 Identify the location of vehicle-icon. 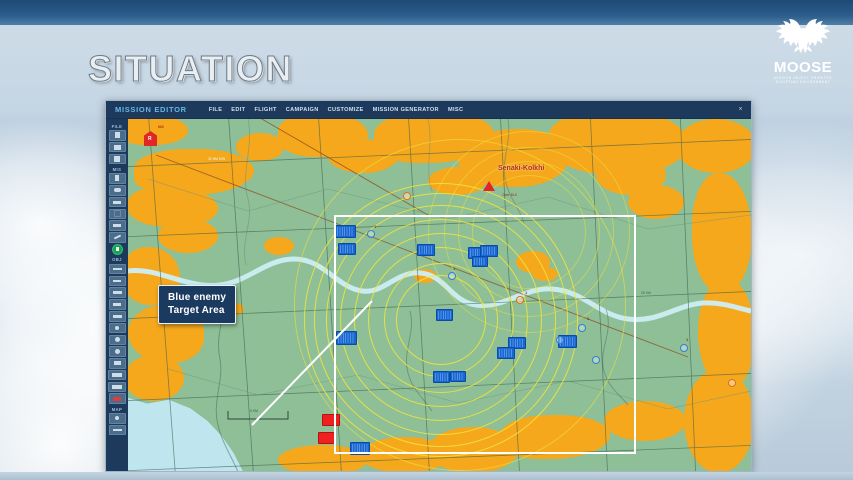
(117, 304).